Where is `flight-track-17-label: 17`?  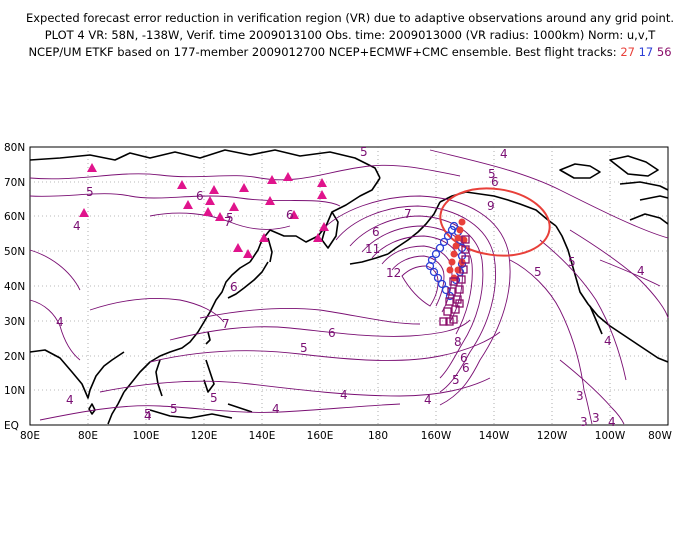
flight-track-17-label: 17 is located at coordinates (646, 52).